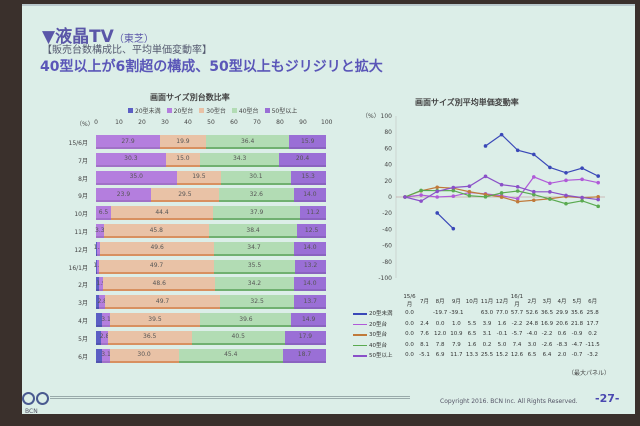  I want to click on bar-segment: 29.5, so click(184, 195).